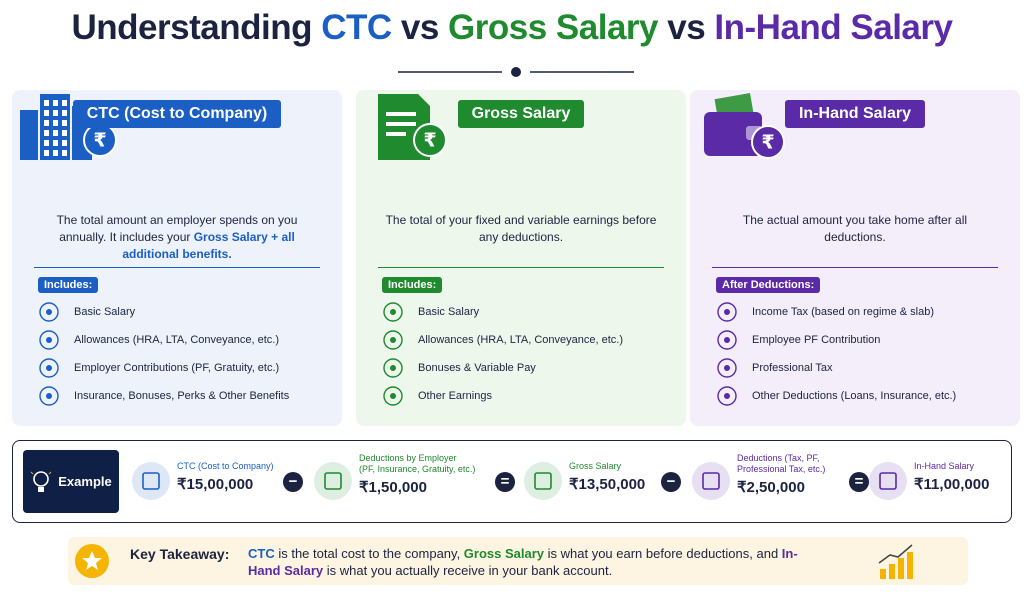 This screenshot has height=597, width=1024. I want to click on card-heading: In-Hand Salary, so click(855, 114).